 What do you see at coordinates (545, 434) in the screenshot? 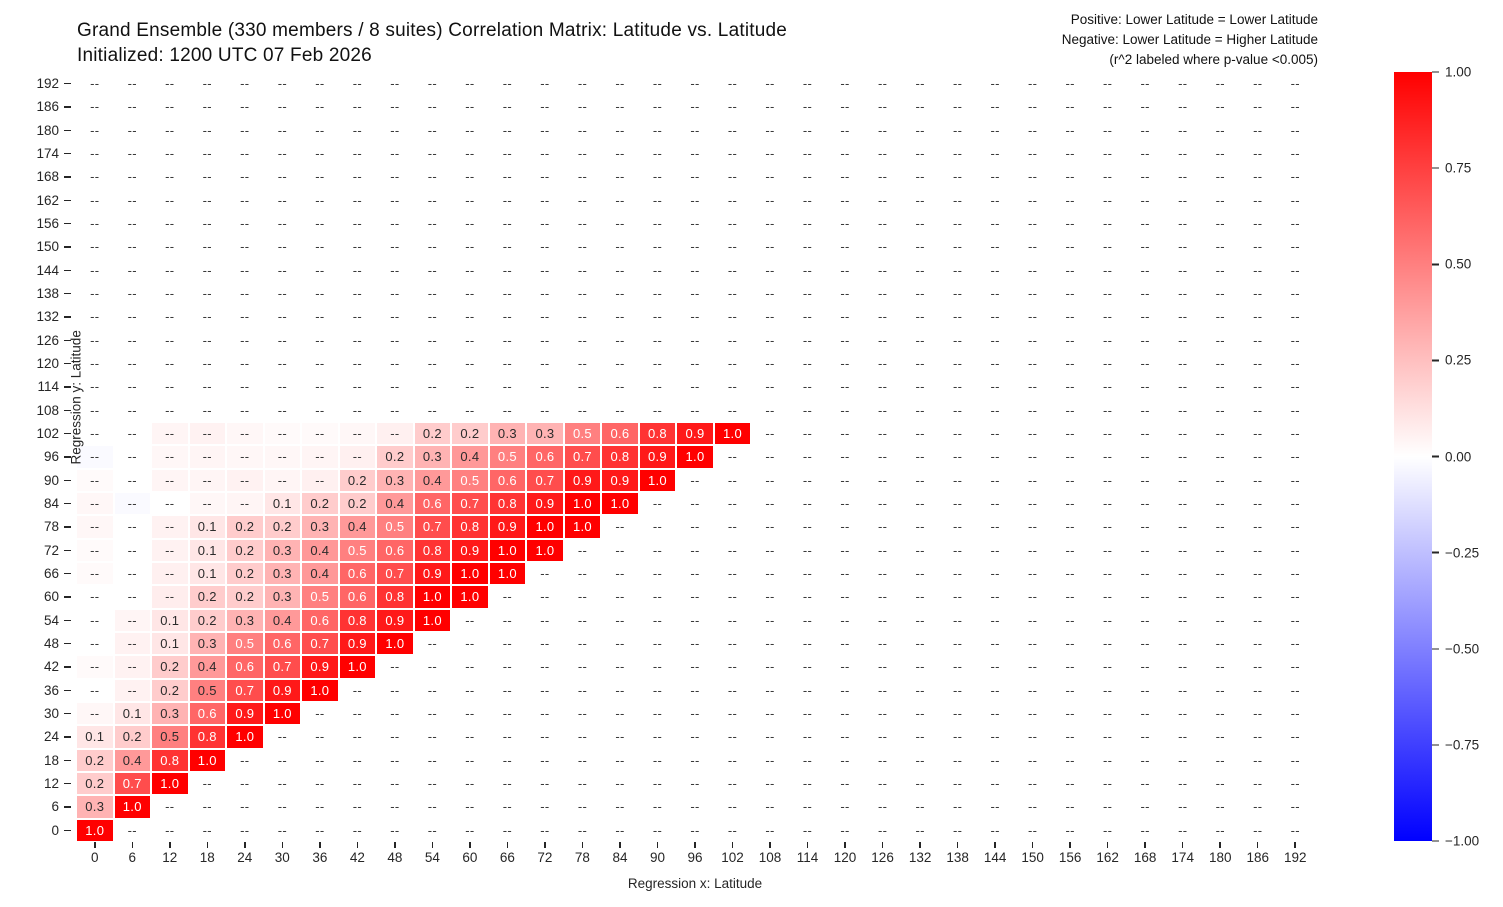
I see `heatmap-cell: 0.3` at bounding box center [545, 434].